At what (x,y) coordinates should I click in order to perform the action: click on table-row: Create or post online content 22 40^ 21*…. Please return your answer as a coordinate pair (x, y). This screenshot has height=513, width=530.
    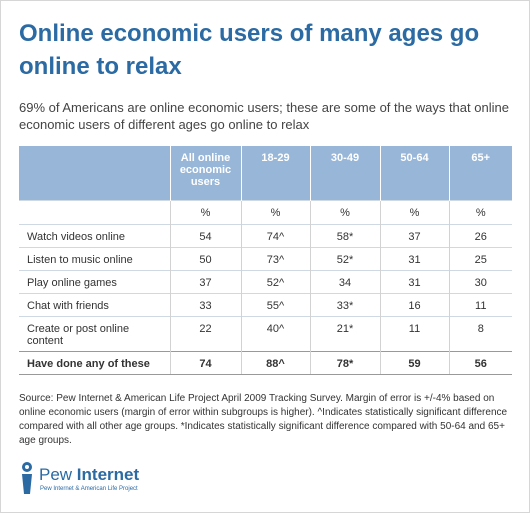
    Looking at the image, I should click on (265, 334).